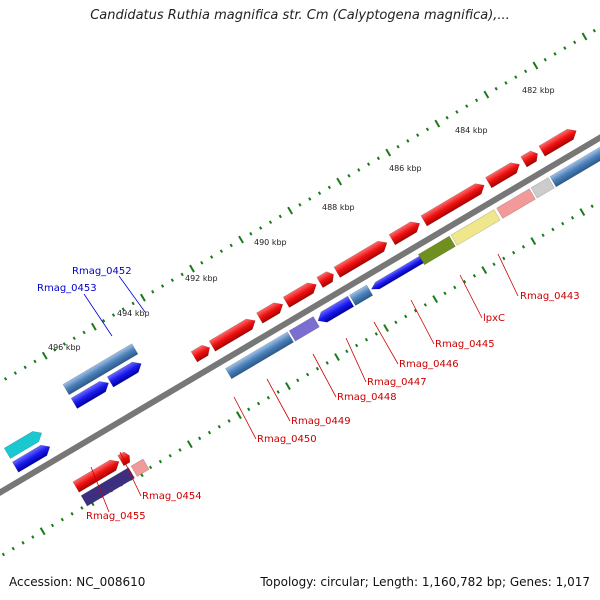 This screenshot has width=600, height=600. I want to click on gene-label: Rmag_0447, so click(397, 382).